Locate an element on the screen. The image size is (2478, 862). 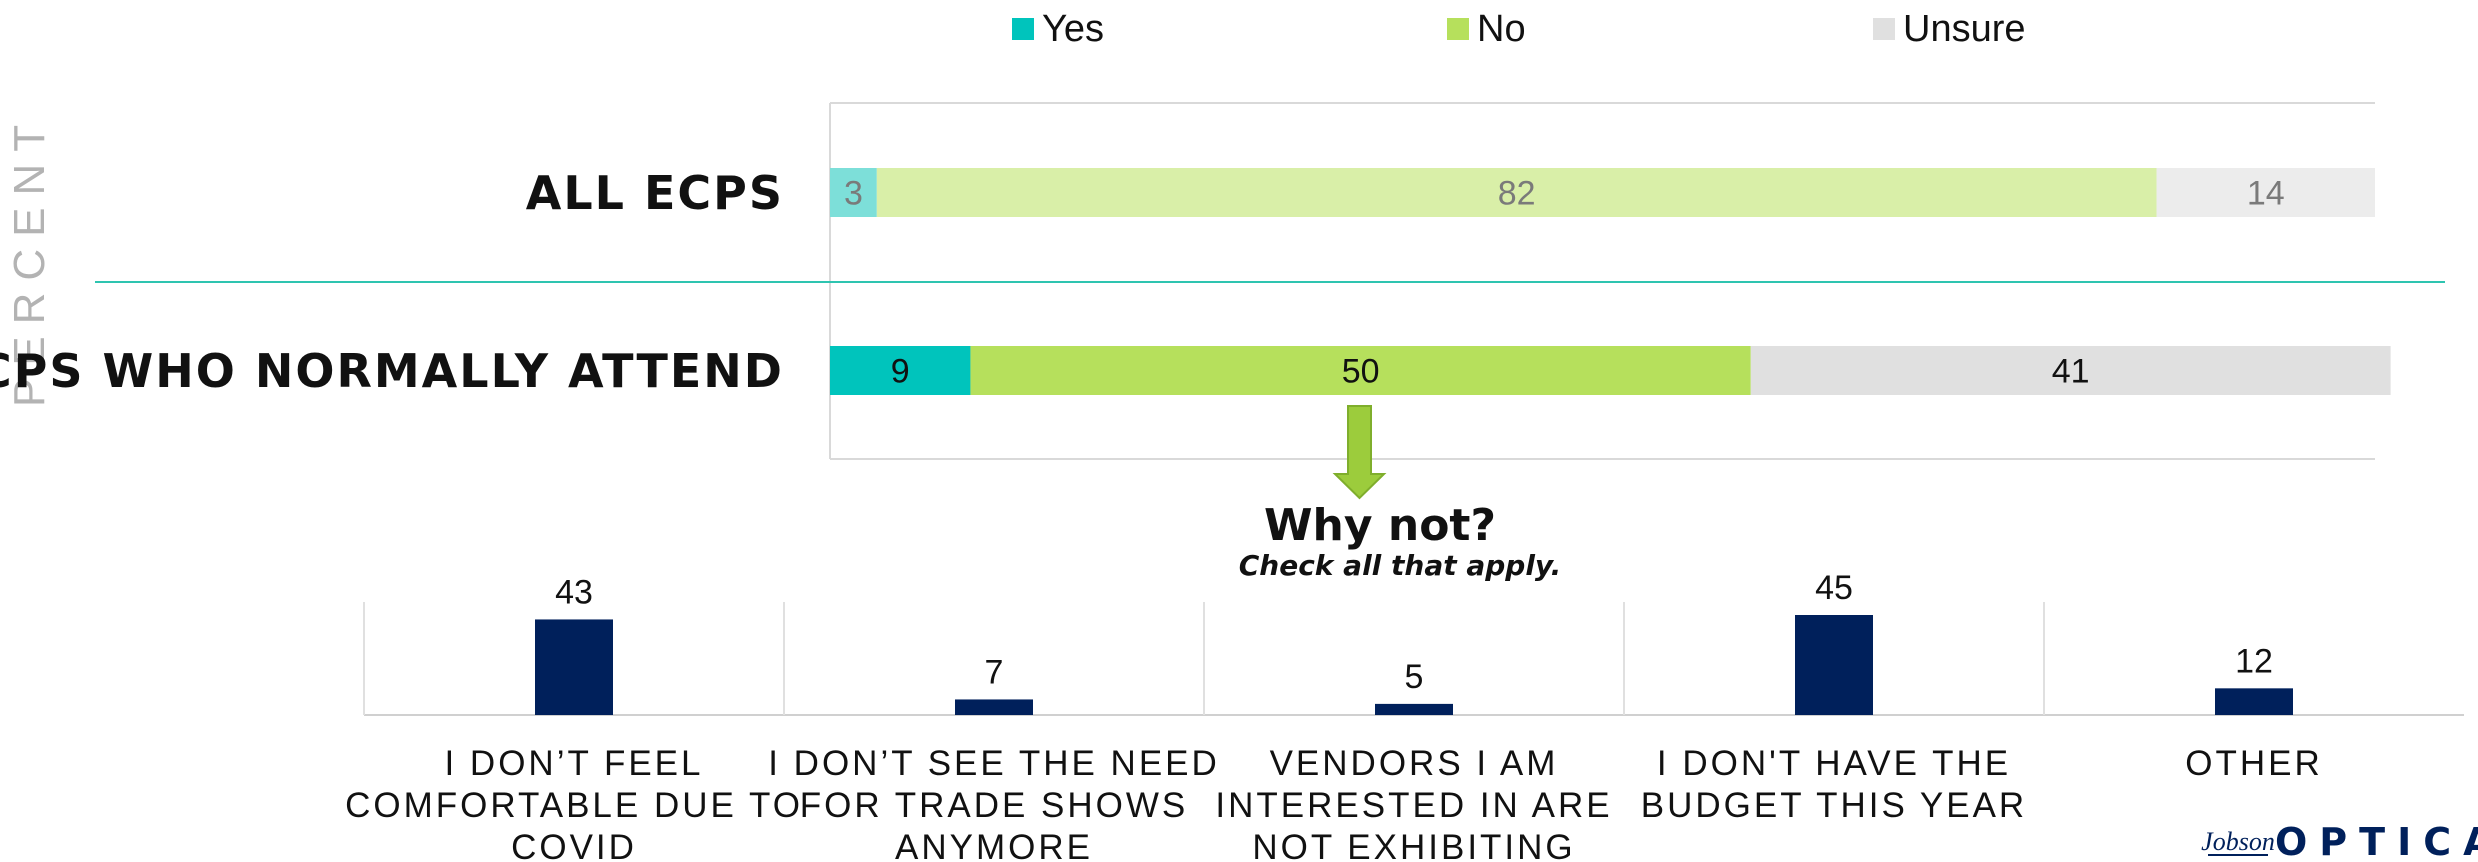
legend-label-yes: Yes is located at coordinates (1073, 29).